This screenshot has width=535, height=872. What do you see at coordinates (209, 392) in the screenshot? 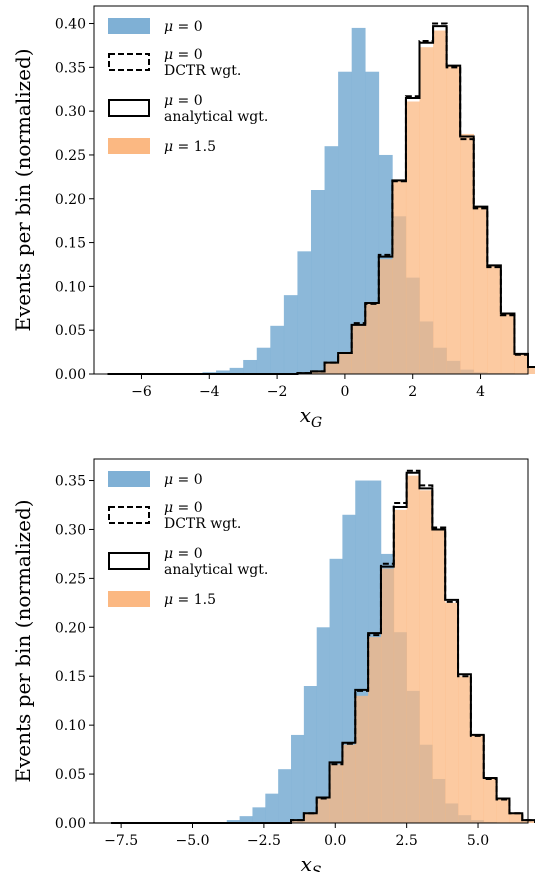
I see `x-tick-label: −4` at bounding box center [209, 392].